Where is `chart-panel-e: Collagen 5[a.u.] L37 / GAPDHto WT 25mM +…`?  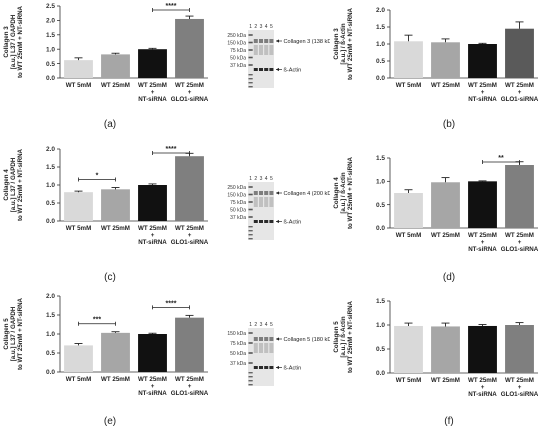 chart-panel-e: Collagen 5[a.u.] L37 / GAPDHto WT 25mM +… is located at coordinates (106, 345).